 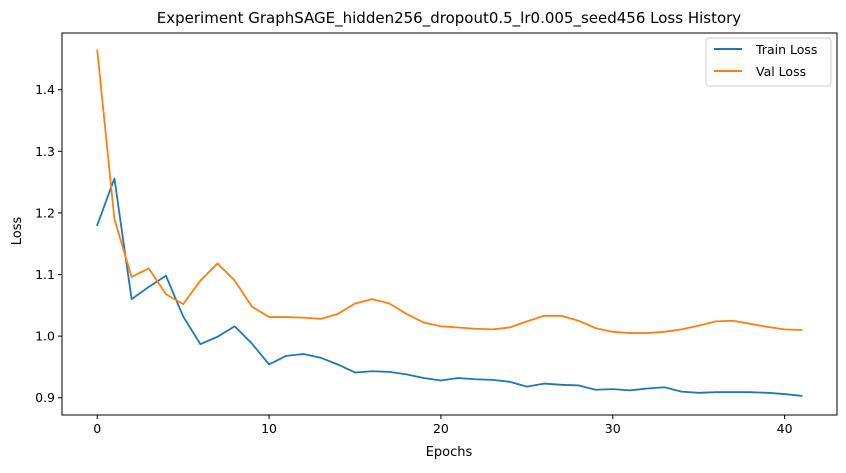 I want to click on x-tick-label: 30, so click(x=613, y=428).